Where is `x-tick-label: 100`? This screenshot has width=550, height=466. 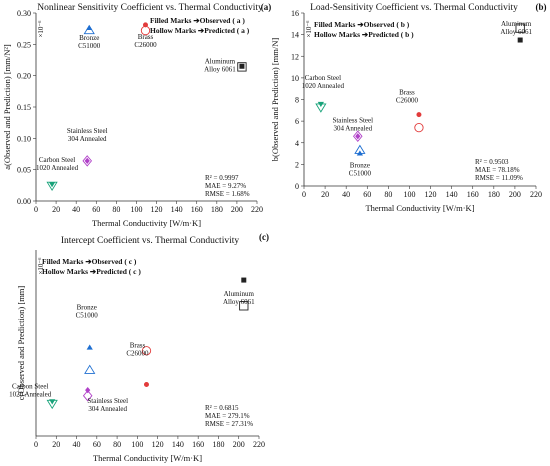 x-tick-label: 100 is located at coordinates (137, 444).